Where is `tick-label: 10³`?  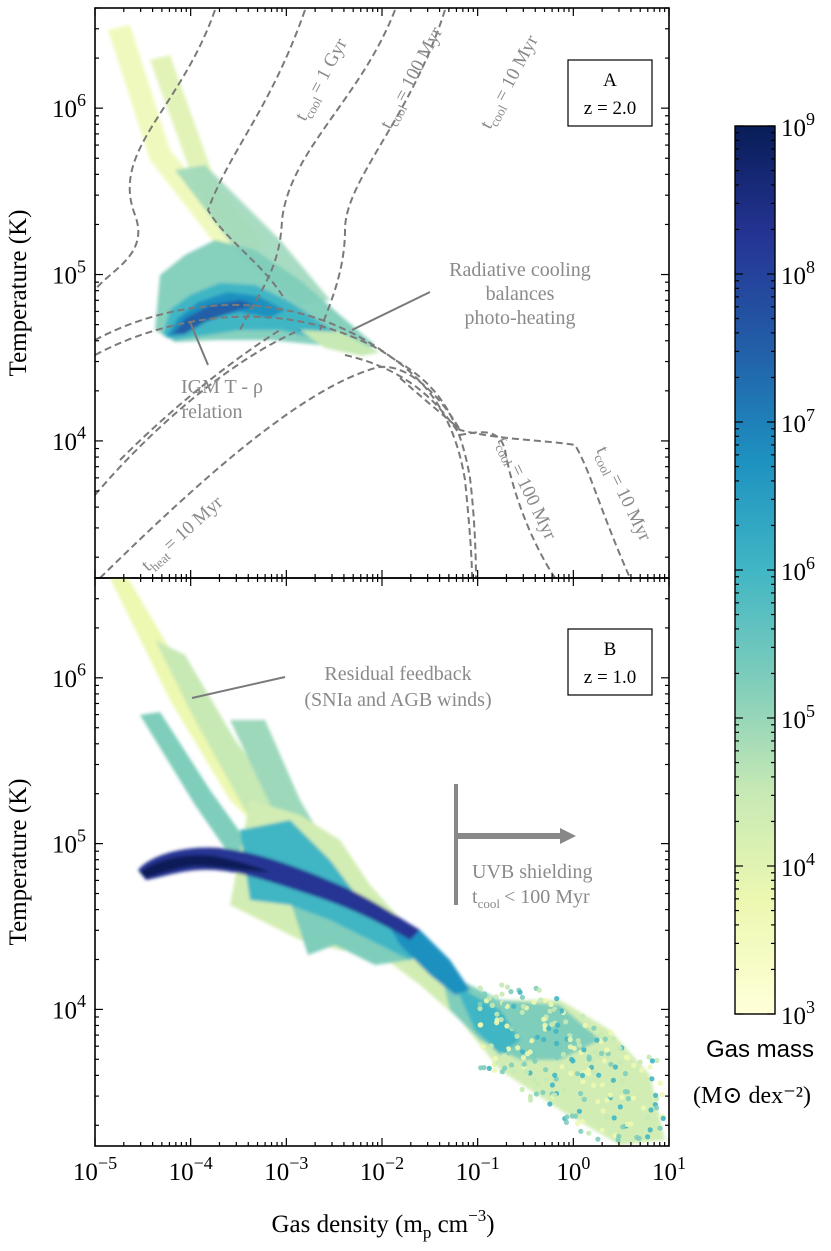 tick-label: 10³ is located at coordinates (798, 1013).